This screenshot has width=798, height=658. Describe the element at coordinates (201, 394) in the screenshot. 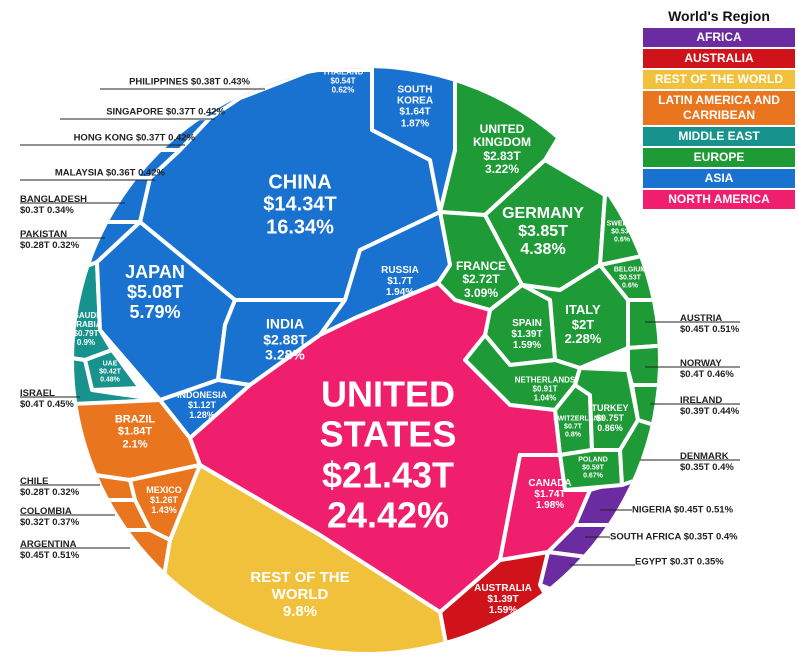

I see `country-name: INDONESIA` at that location.